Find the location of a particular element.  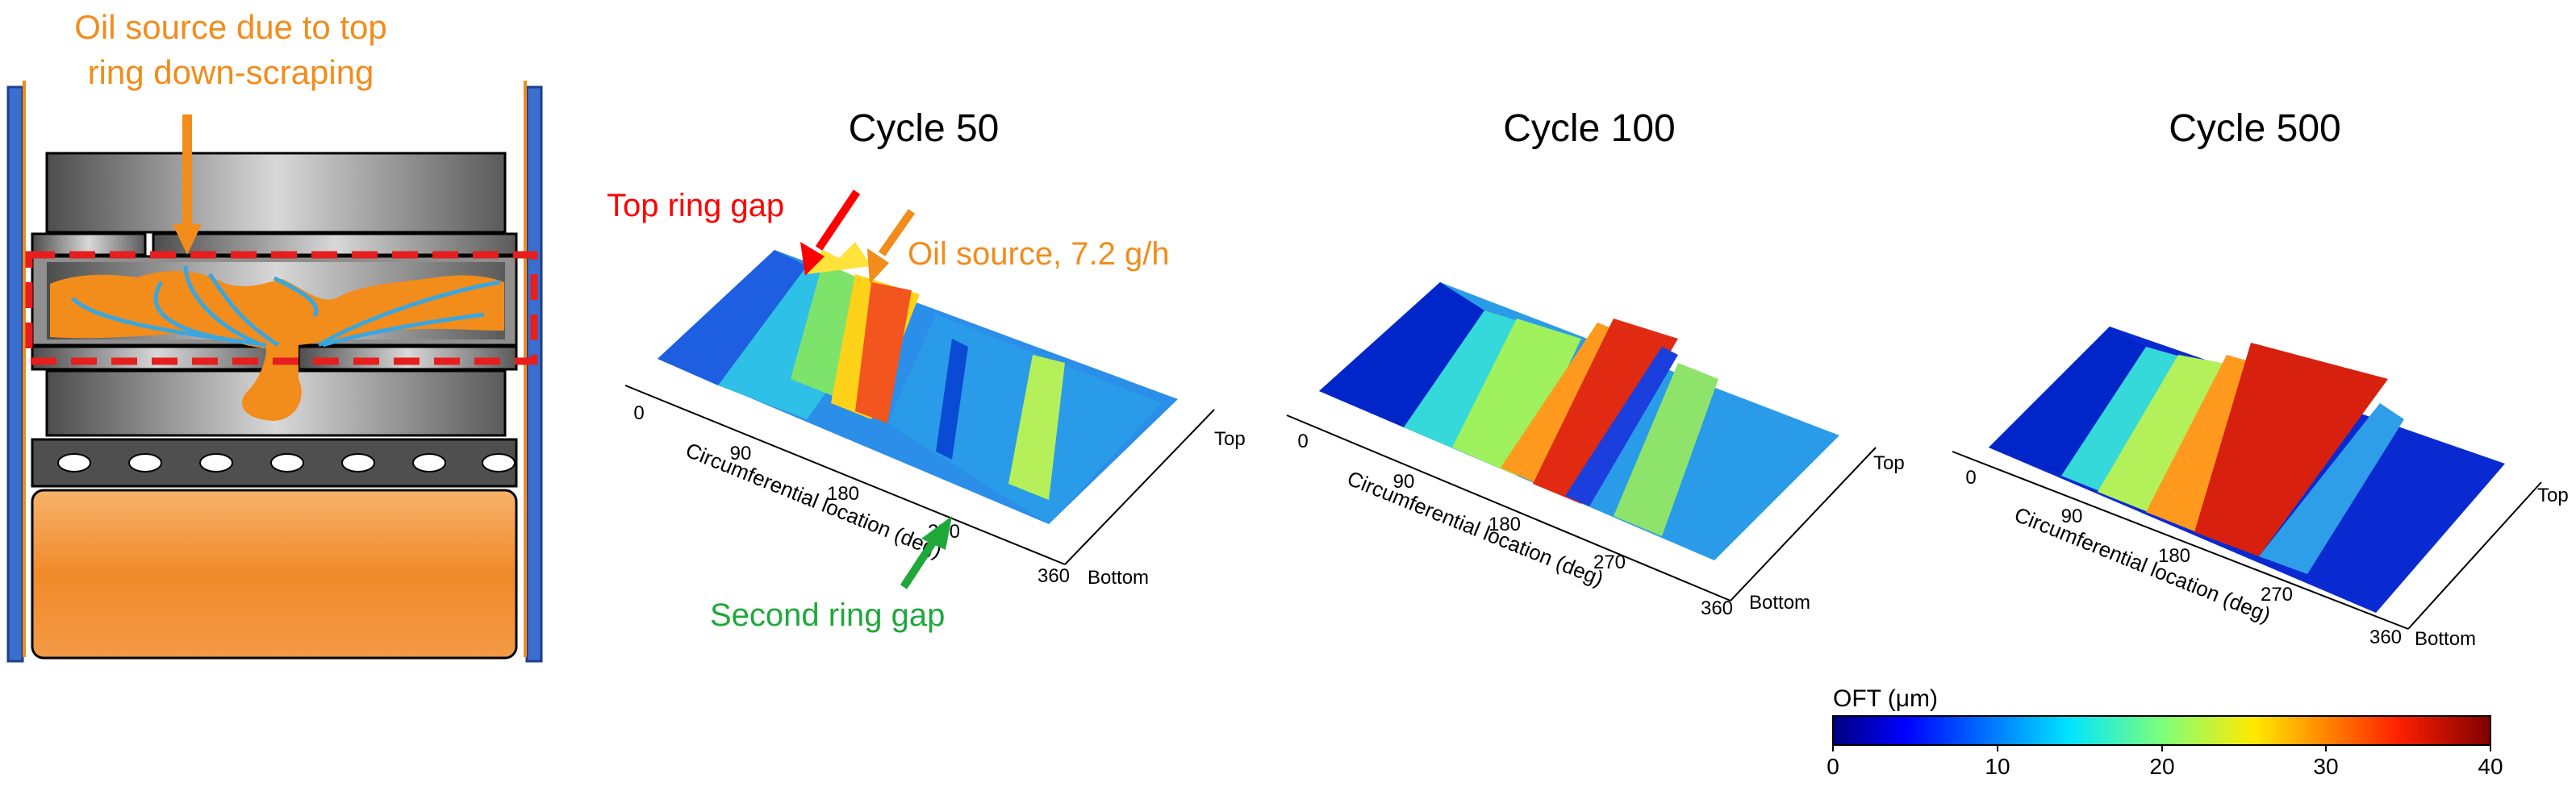

x-tick-180-500: 180 is located at coordinates (2174, 556).